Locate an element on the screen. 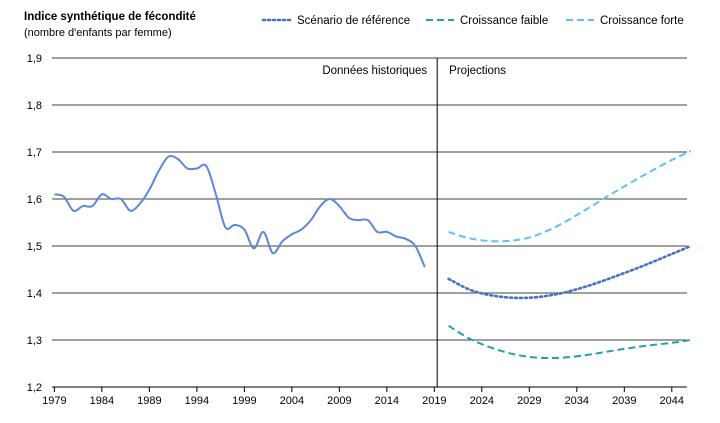 The height and width of the screenshot is (423, 720). x-tick-label: 2014 is located at coordinates (387, 401).